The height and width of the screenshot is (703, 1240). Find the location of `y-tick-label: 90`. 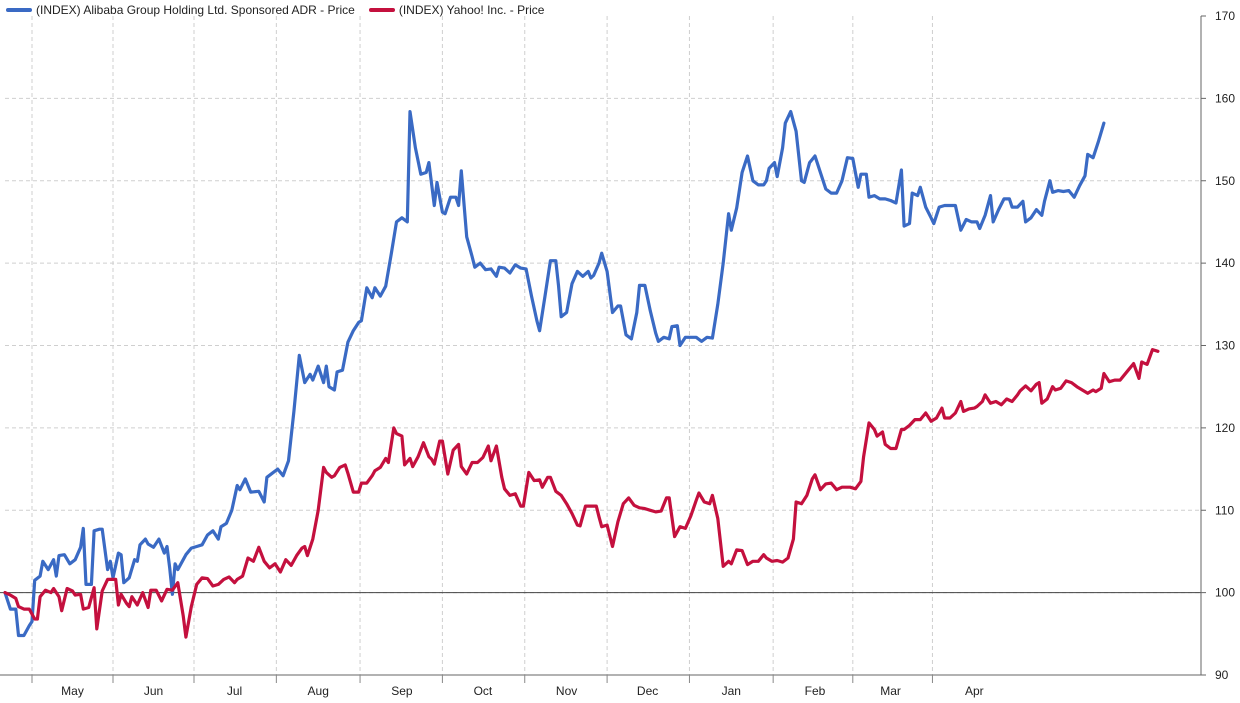

y-tick-label: 90 is located at coordinates (1222, 675).